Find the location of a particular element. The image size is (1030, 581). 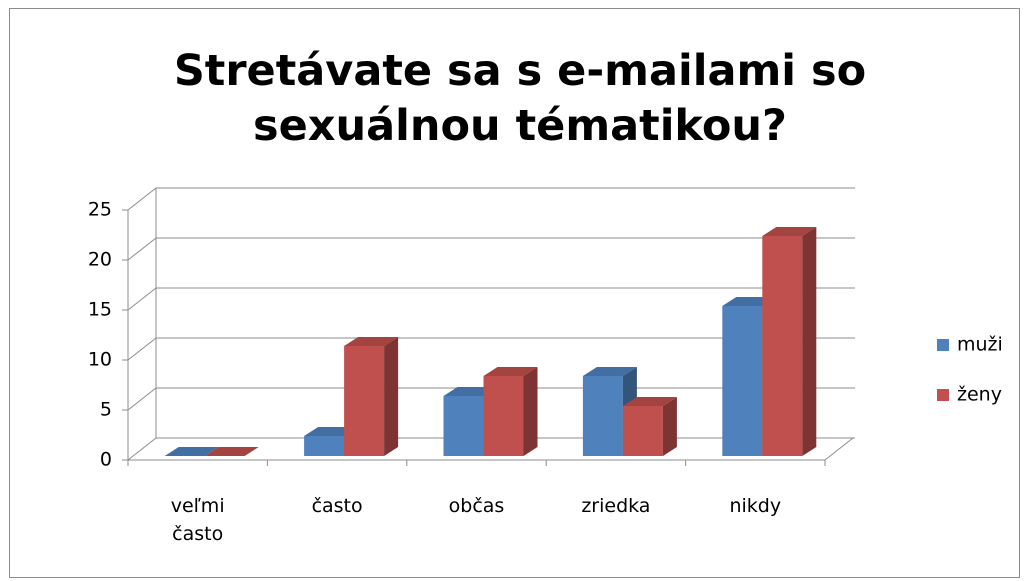

legend-label: ženy is located at coordinates (979, 395).